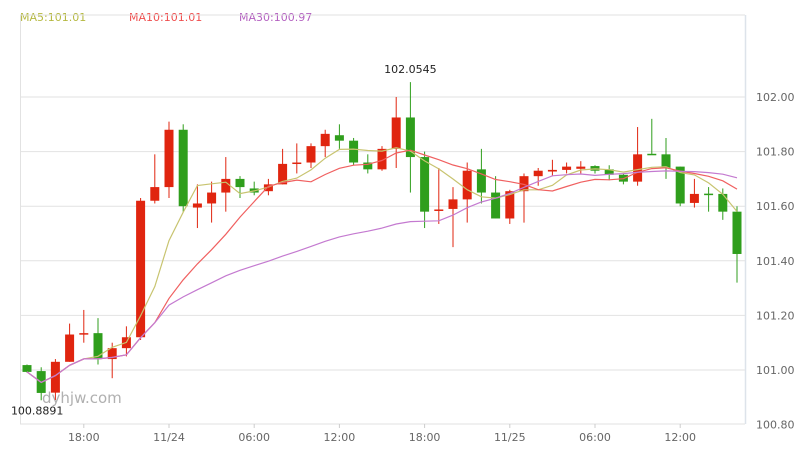 The image size is (800, 450). What do you see at coordinates (510, 437) in the screenshot?
I see `x-tick-label: 11/25` at bounding box center [510, 437].